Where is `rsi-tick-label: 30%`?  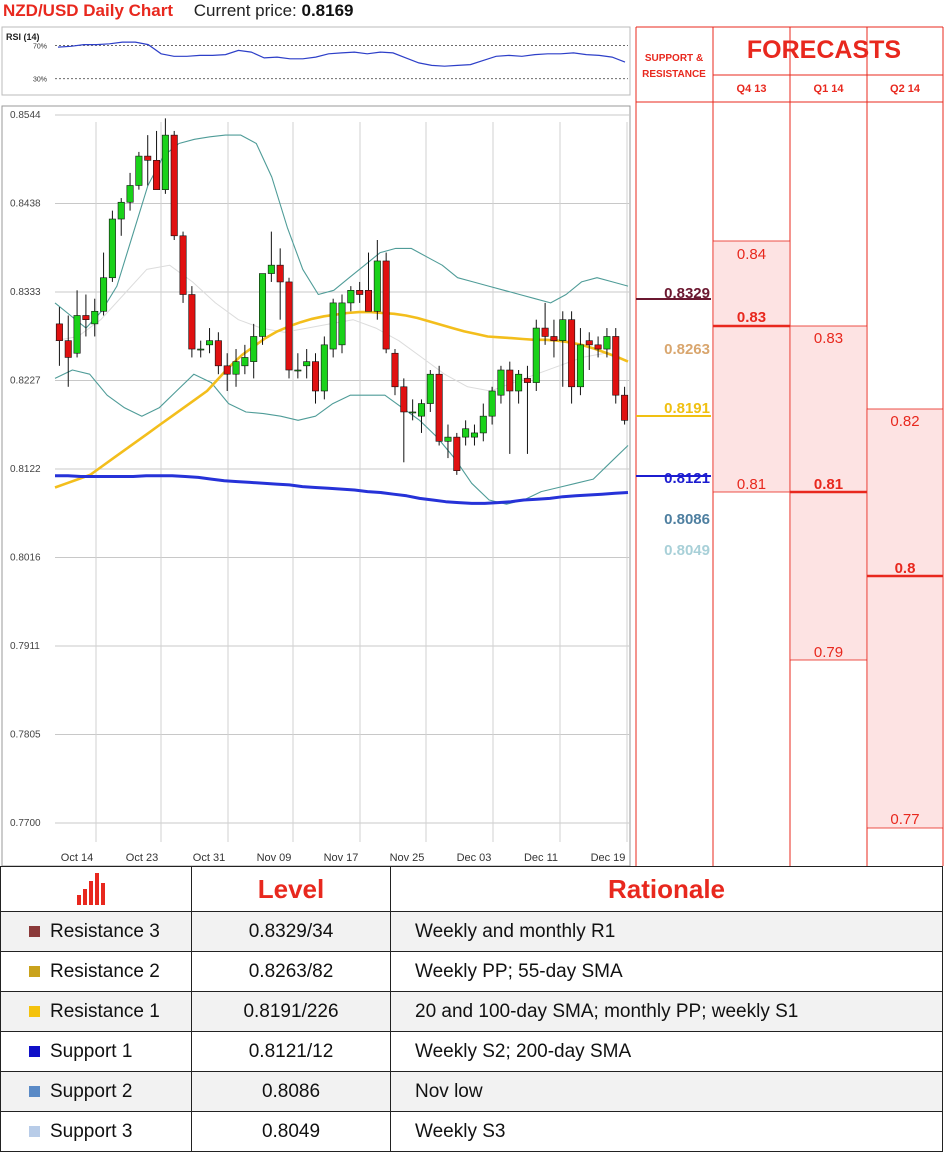 rsi-tick-label: 30% is located at coordinates (40, 80).